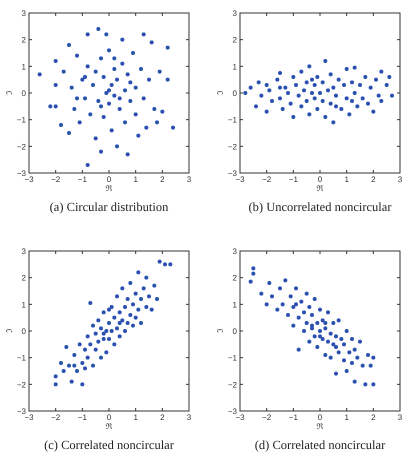 The image size is (405, 459). I want to click on text: (a) Circular distribution, so click(110, 207).